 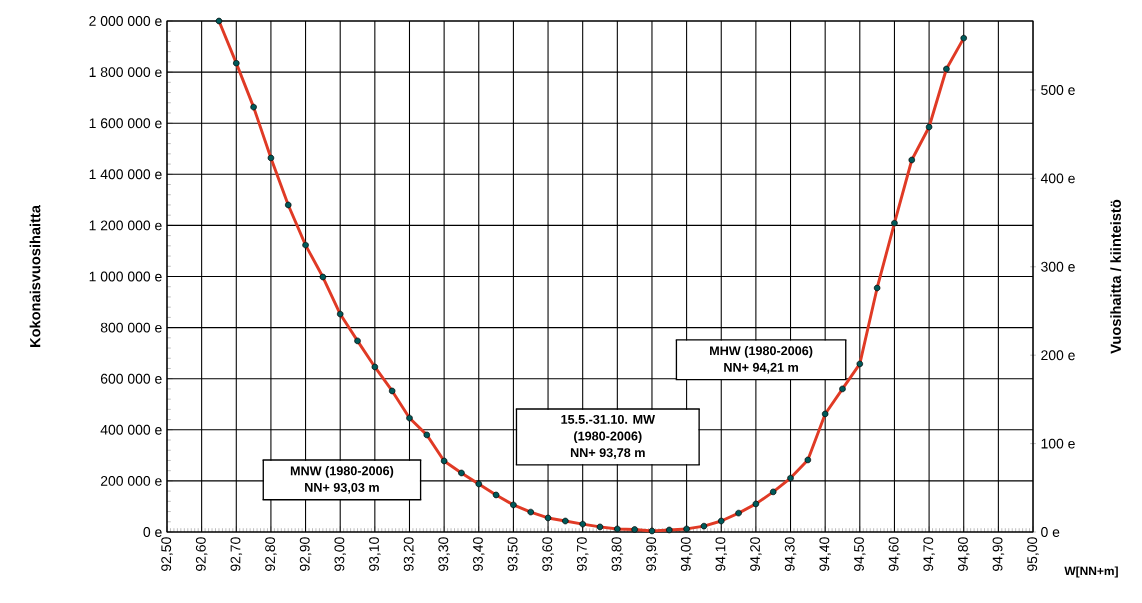 What do you see at coordinates (375, 554) in the screenshot?
I see `x-tick-label: 93,10` at bounding box center [375, 554].